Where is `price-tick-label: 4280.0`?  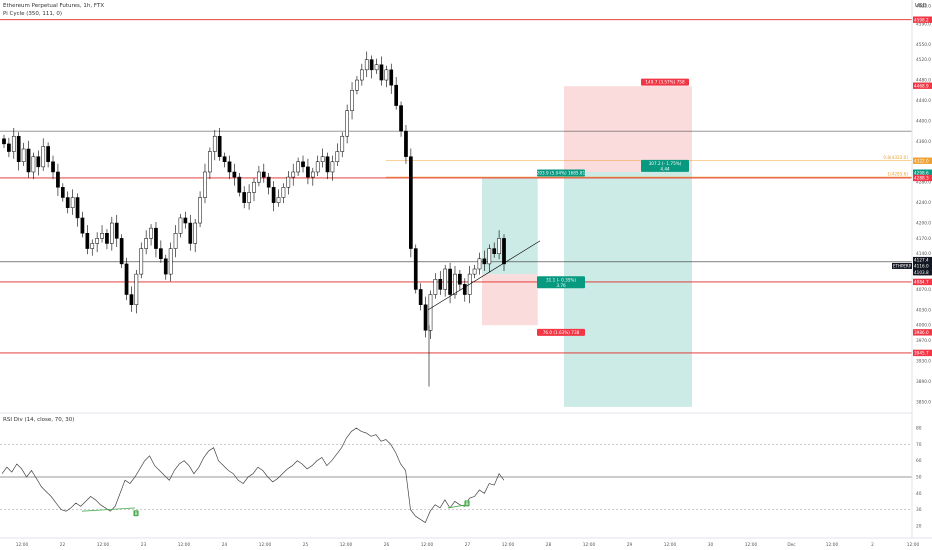
price-tick-label: 4280.0 is located at coordinates (923, 183).